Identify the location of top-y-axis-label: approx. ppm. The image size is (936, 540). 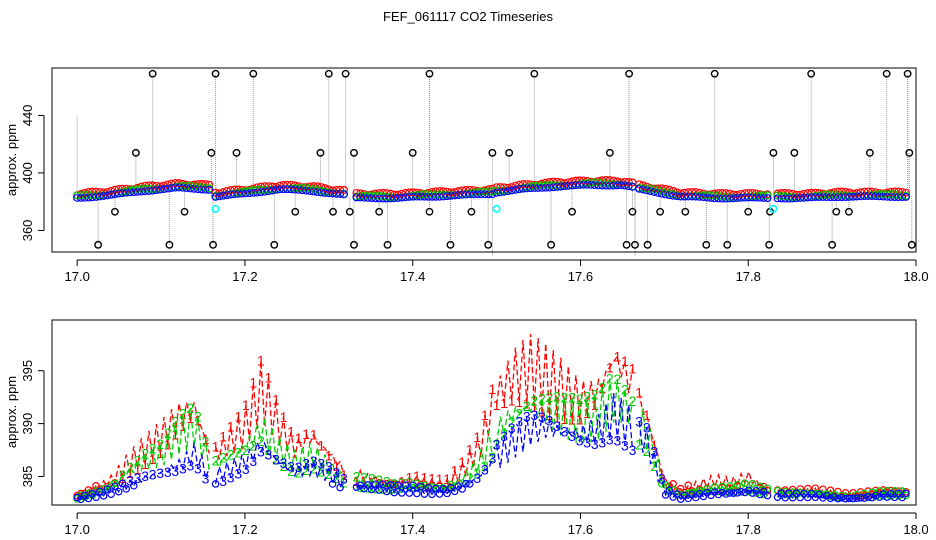
(11, 160).